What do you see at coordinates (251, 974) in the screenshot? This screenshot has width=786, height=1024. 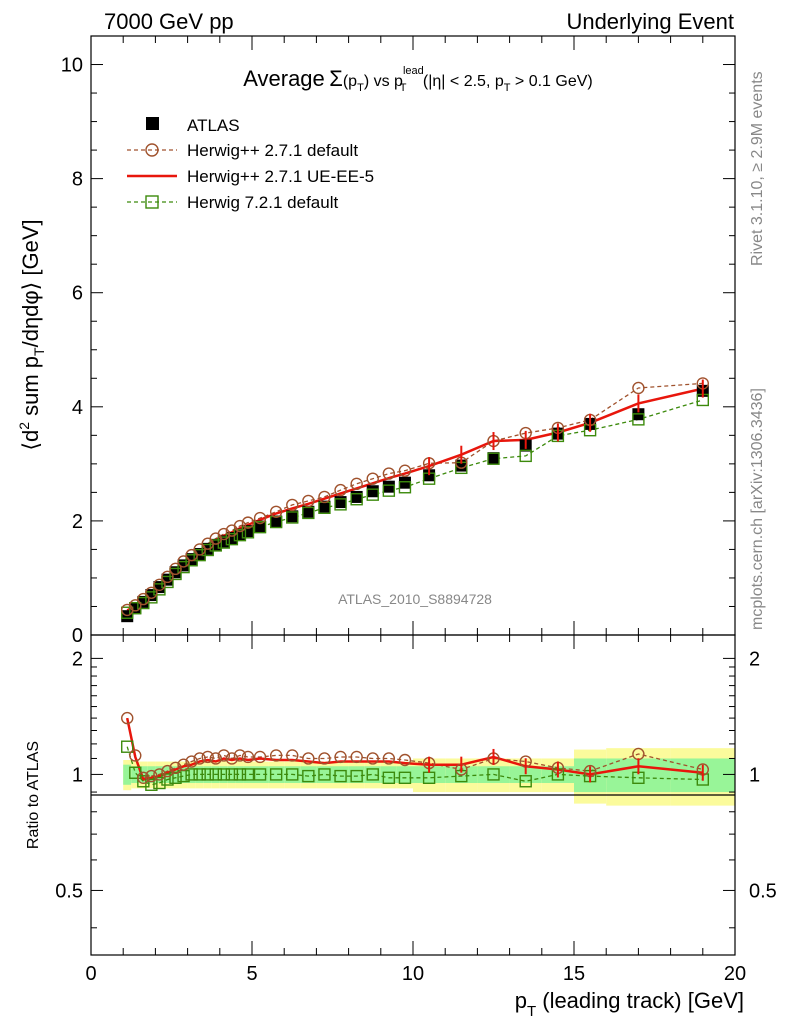 I see `ratio-xtick-label: 5` at bounding box center [251, 974].